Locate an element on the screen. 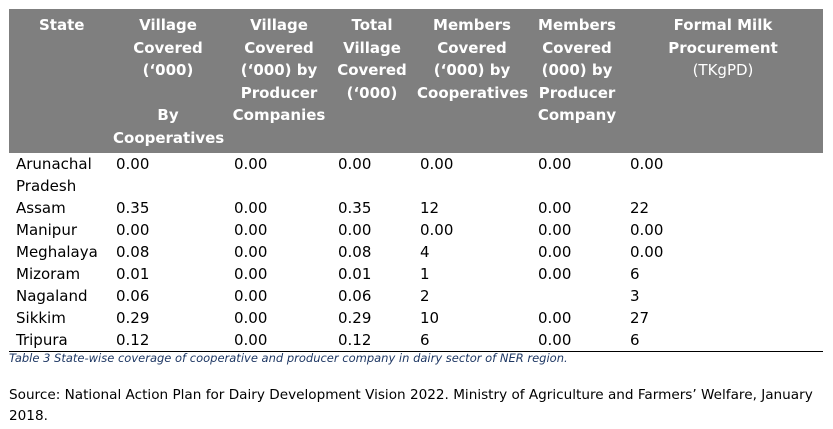 The width and height of the screenshot is (833, 429). table-row: Mizoram 0.01 0.00 0.01 1 0.00 6 is located at coordinates (416, 274).